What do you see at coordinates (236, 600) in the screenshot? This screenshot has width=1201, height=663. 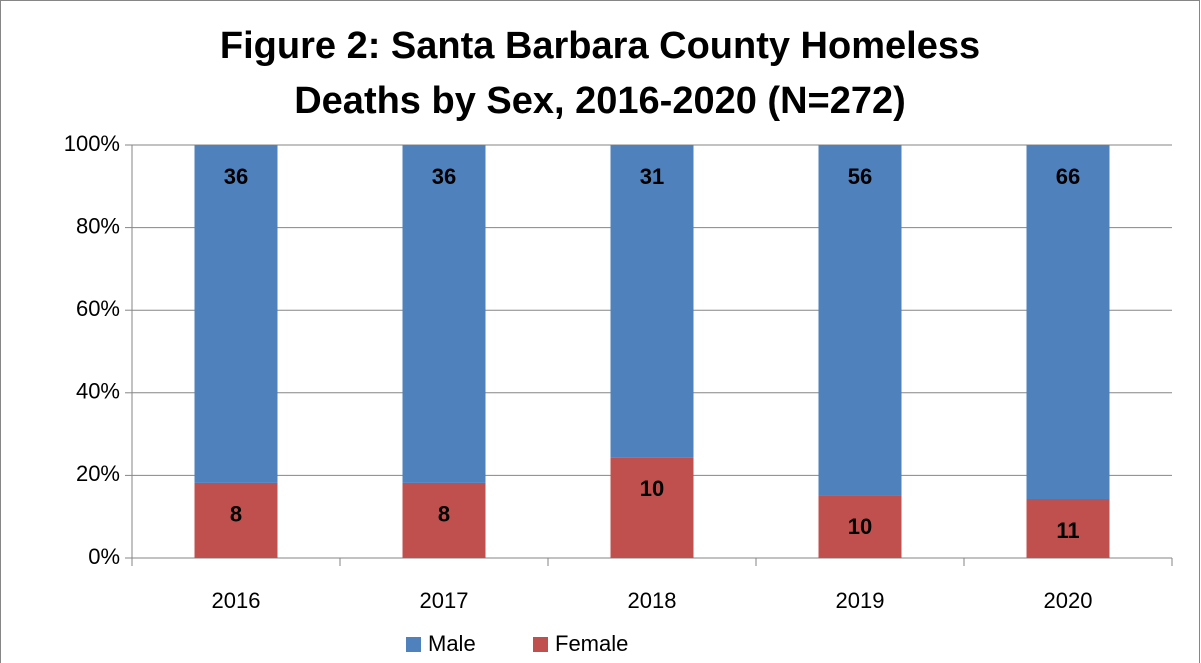 I see `x-tick-label: 2016` at bounding box center [236, 600].